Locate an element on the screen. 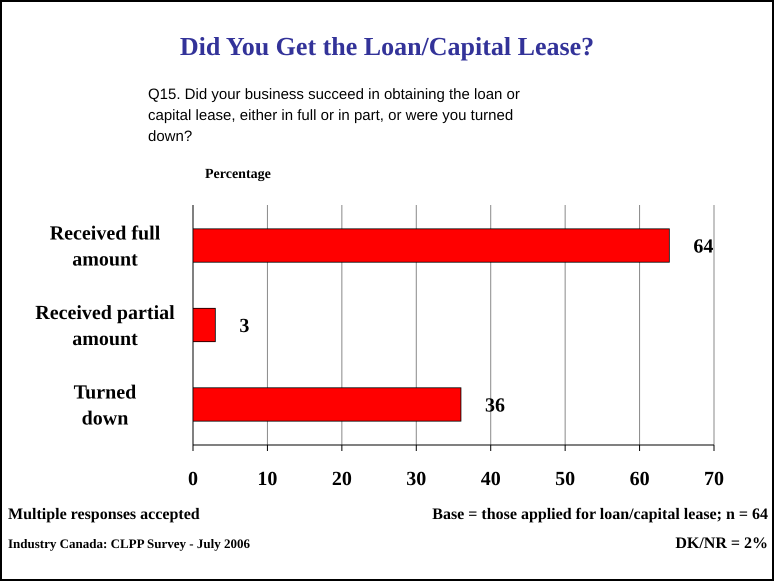 The height and width of the screenshot is (581, 774). text: Base = those applied for loan/capital lease; n = 64 is located at coordinates (600, 514).